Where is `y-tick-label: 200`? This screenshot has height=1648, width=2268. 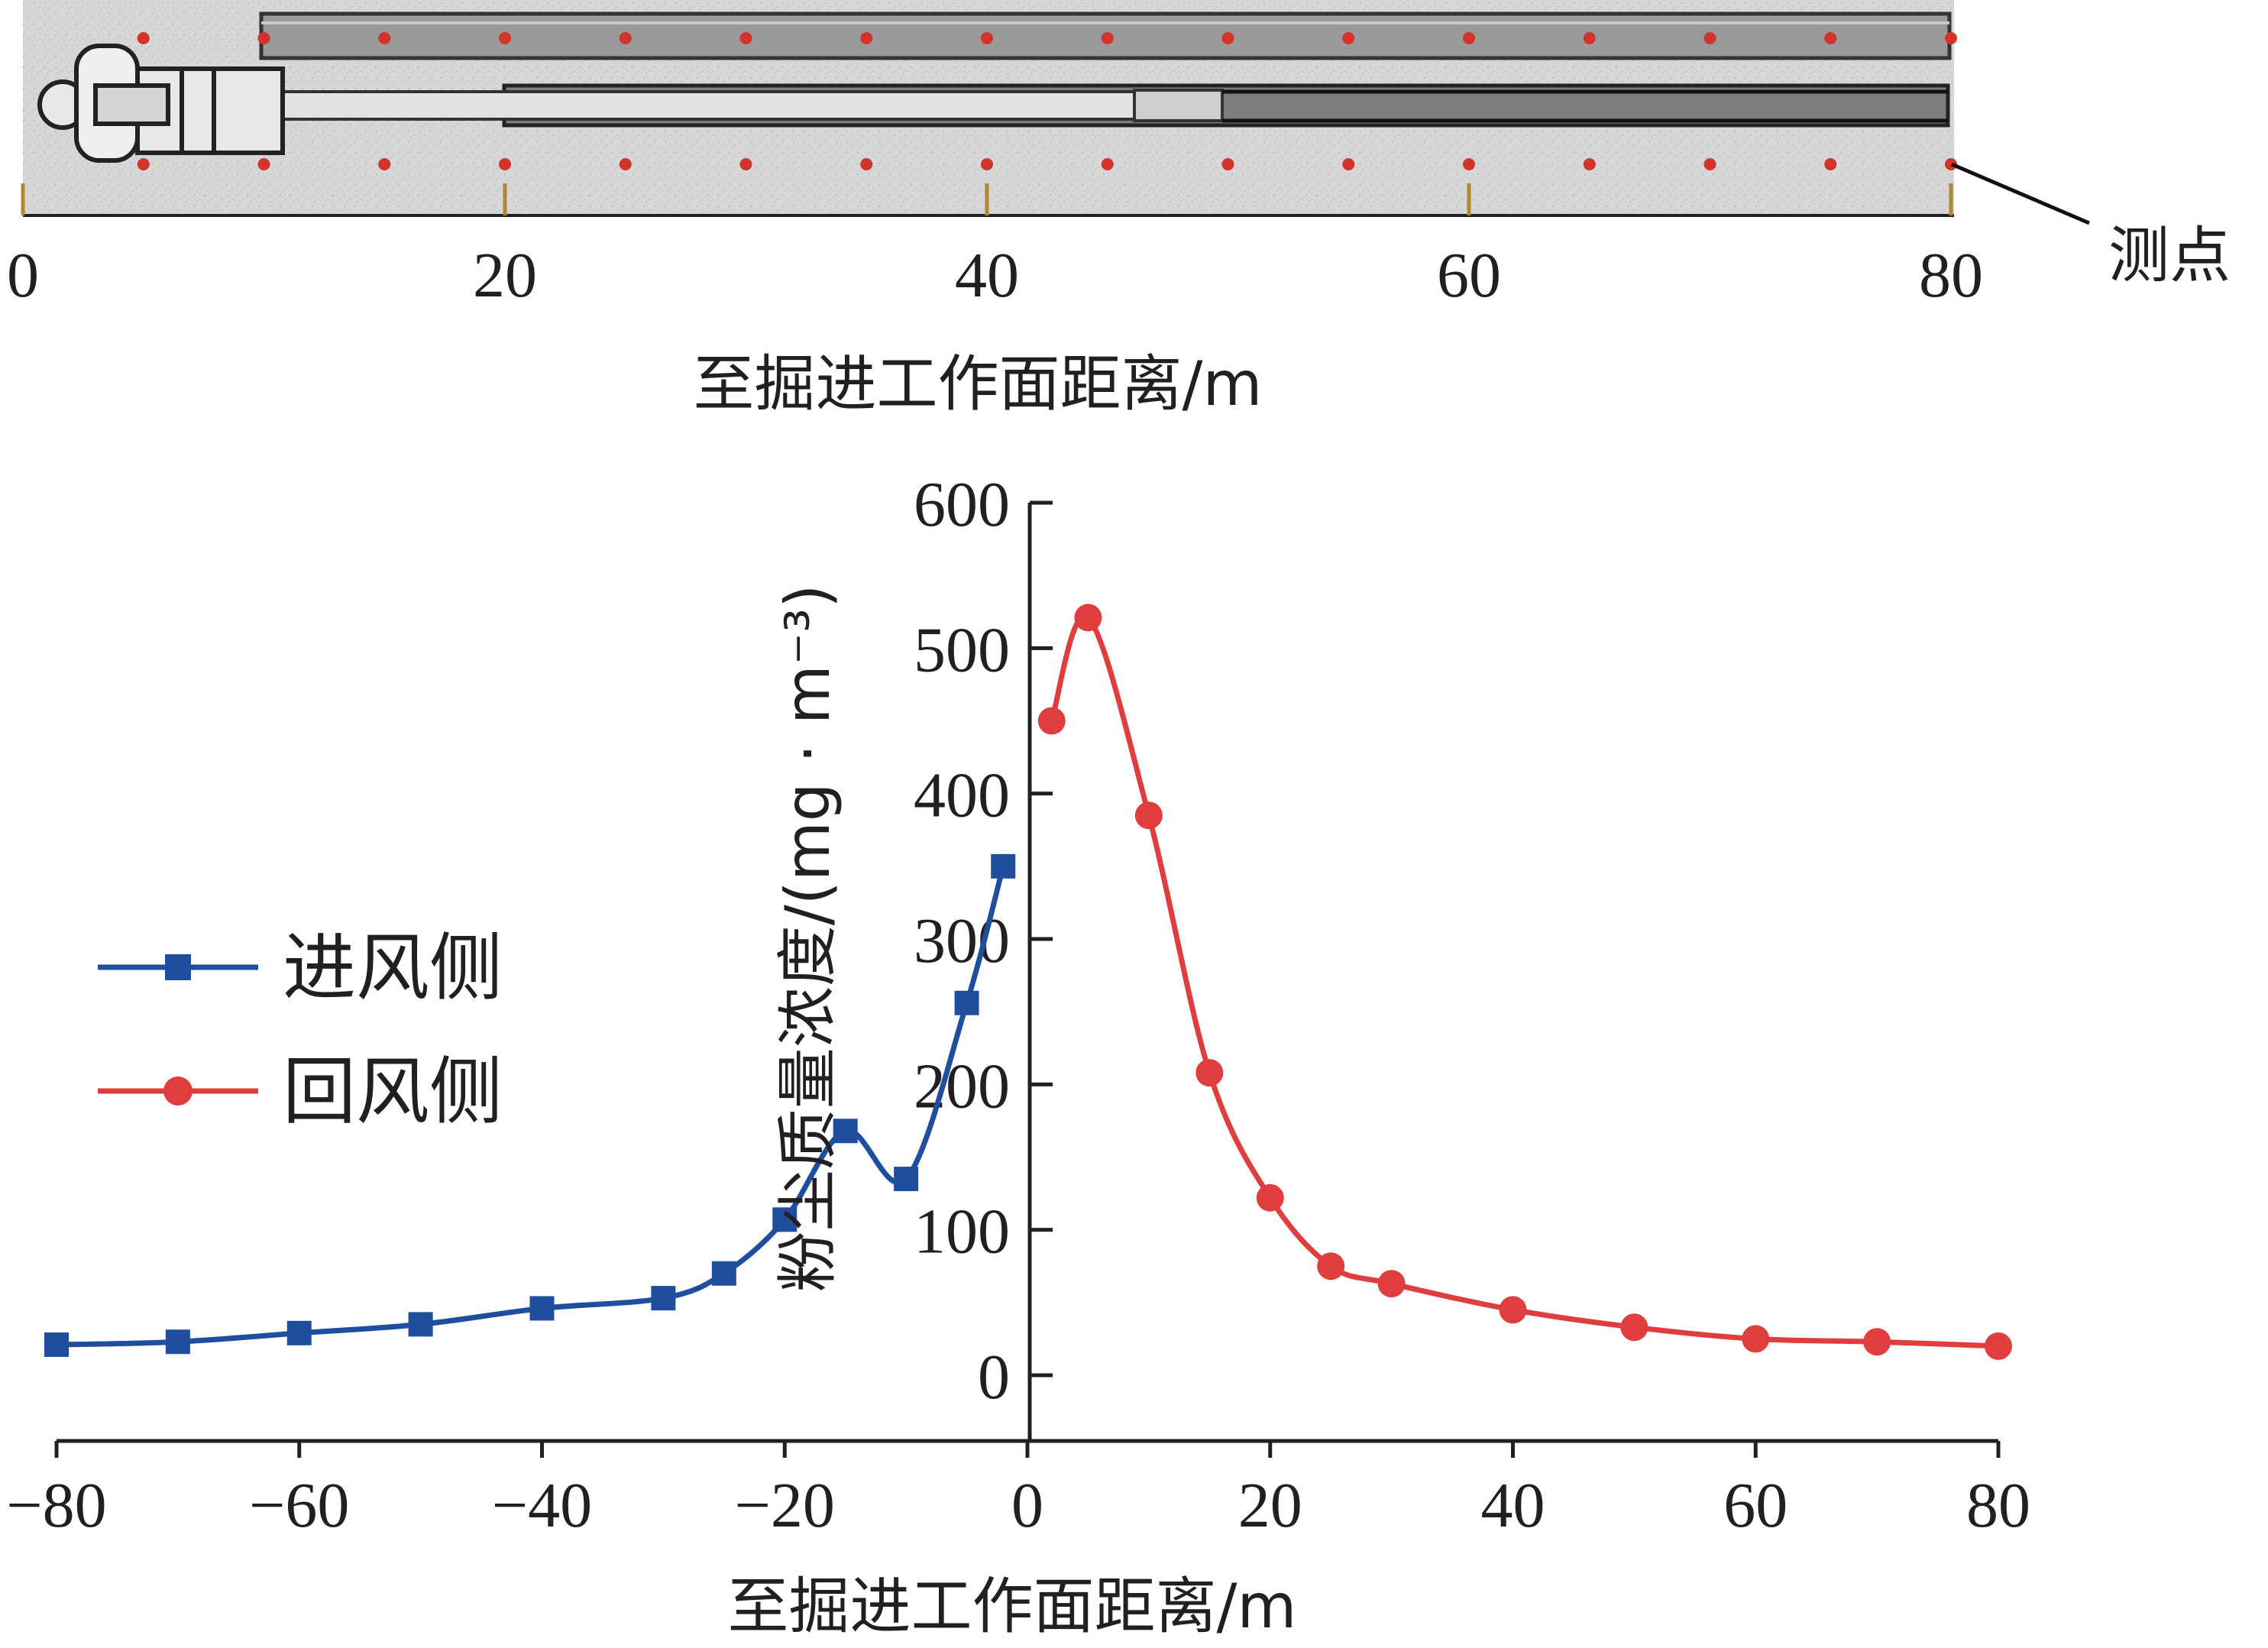
y-tick-label: 200 is located at coordinates (962, 1086).